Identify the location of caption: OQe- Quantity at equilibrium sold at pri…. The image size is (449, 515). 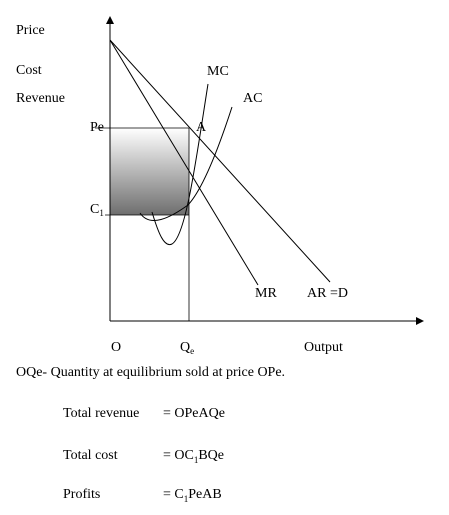
(151, 372).